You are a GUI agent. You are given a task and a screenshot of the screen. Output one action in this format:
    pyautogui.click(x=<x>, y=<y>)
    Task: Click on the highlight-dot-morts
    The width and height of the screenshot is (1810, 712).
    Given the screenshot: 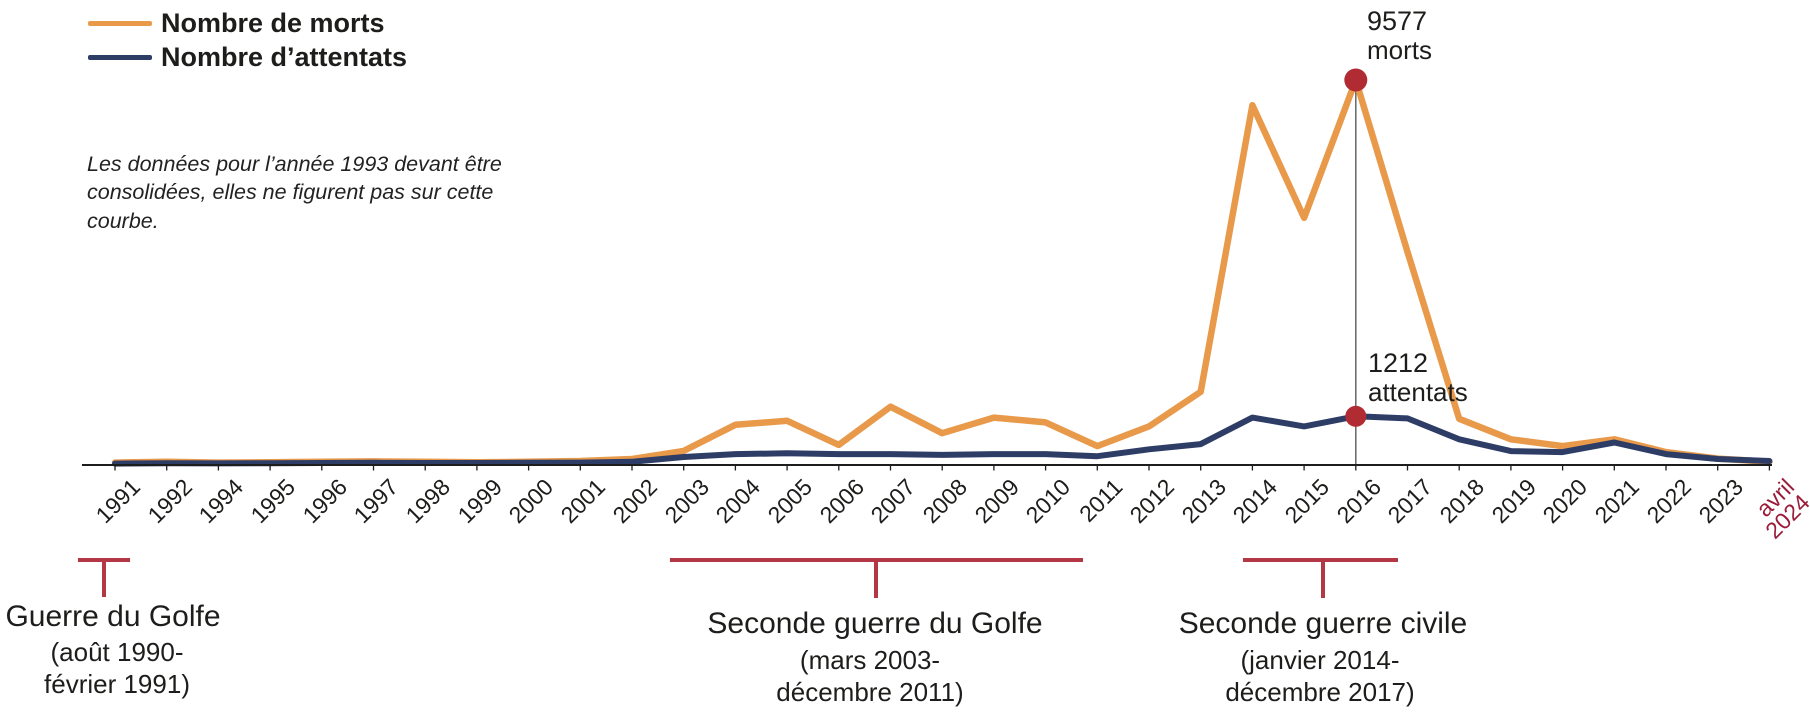 What is the action you would take?
    pyautogui.click(x=1356, y=80)
    